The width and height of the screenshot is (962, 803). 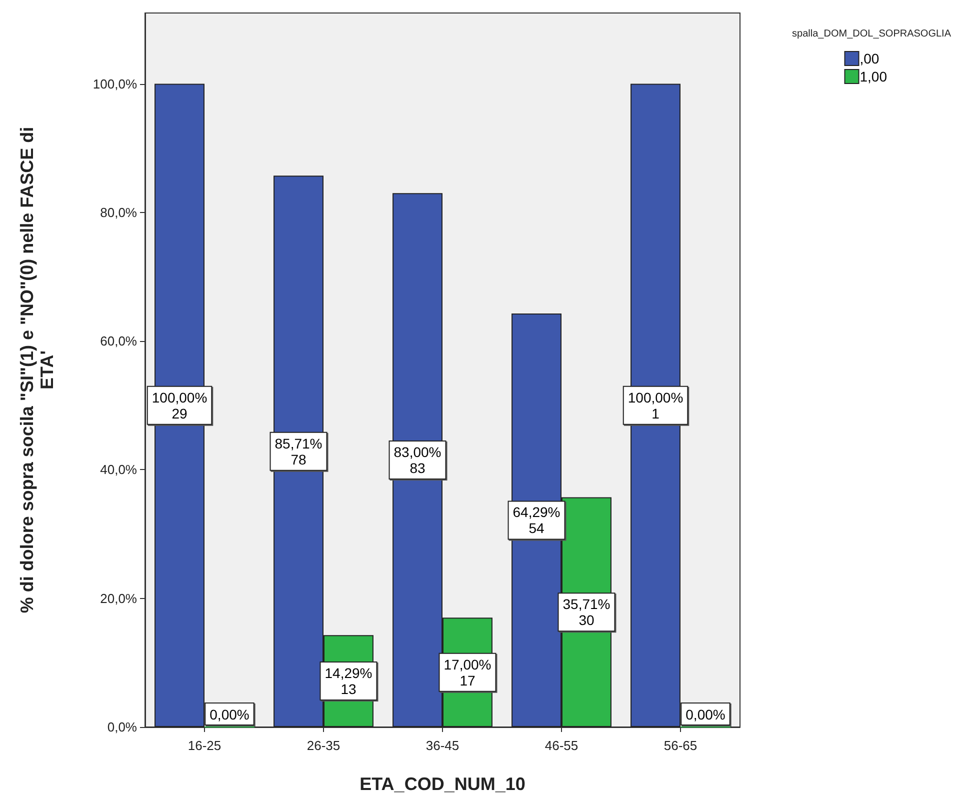 I want to click on y-tick-label: 100,0%, so click(x=115, y=84).